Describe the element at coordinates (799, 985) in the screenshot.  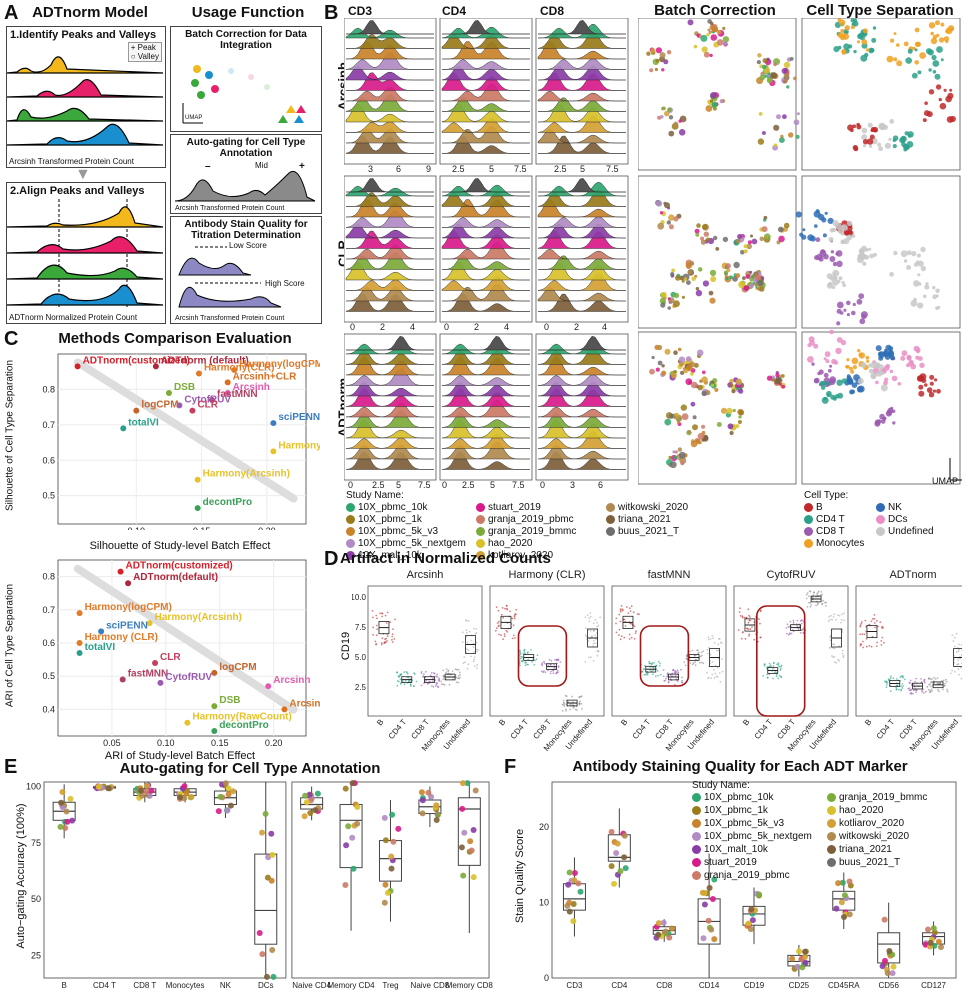
I see `x-tick-label: CD25` at that location.